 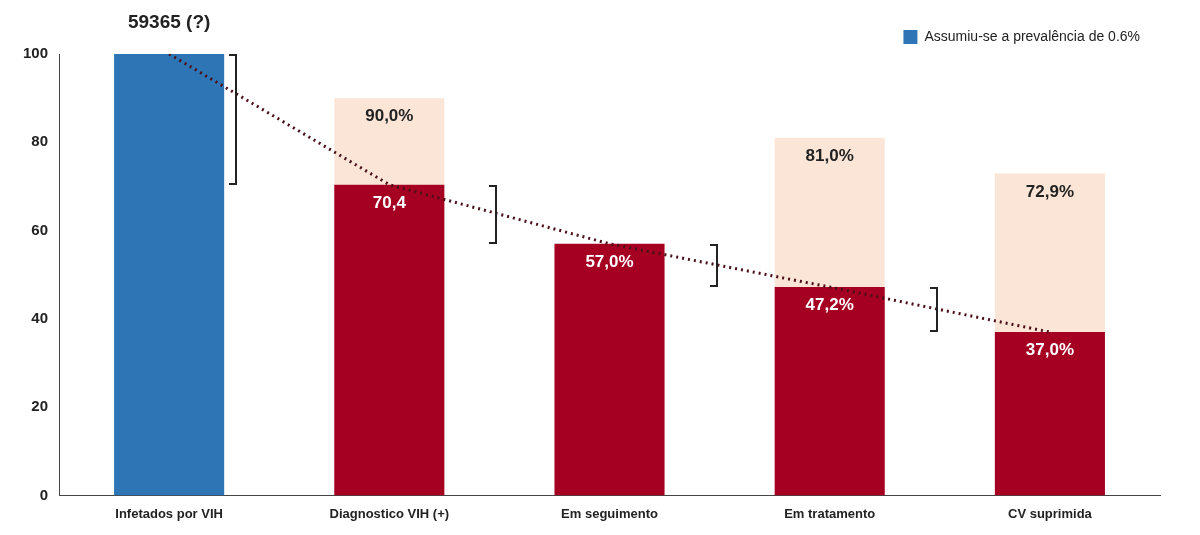 What do you see at coordinates (1050, 513) in the screenshot?
I see `x-tick-label: CV suprimida` at bounding box center [1050, 513].